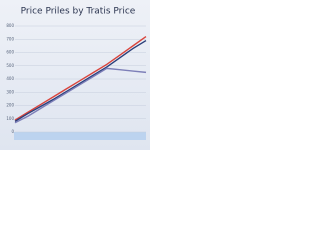  Describe the element at coordinates (10, 25) in the screenshot. I see `y-tick-label: 800` at that location.